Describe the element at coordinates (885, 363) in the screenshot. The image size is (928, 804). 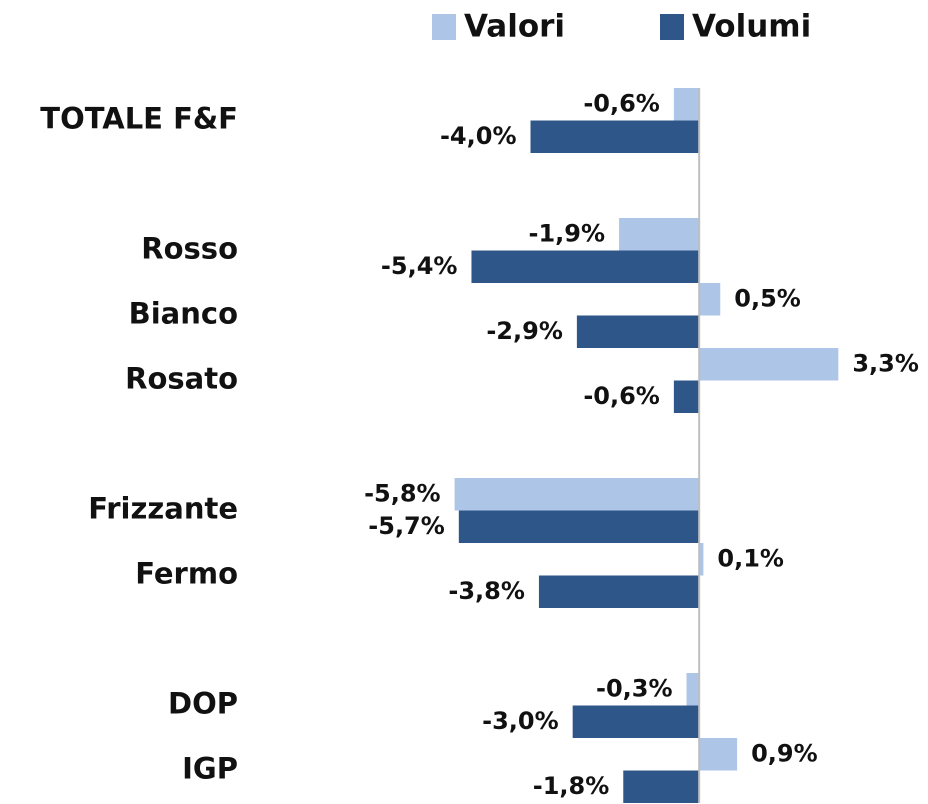
I see `value-label: 3,3%` at that location.